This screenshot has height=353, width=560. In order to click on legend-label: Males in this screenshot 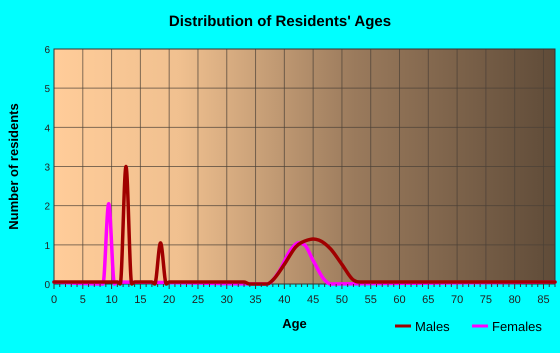, I will do `click(432, 326)`.